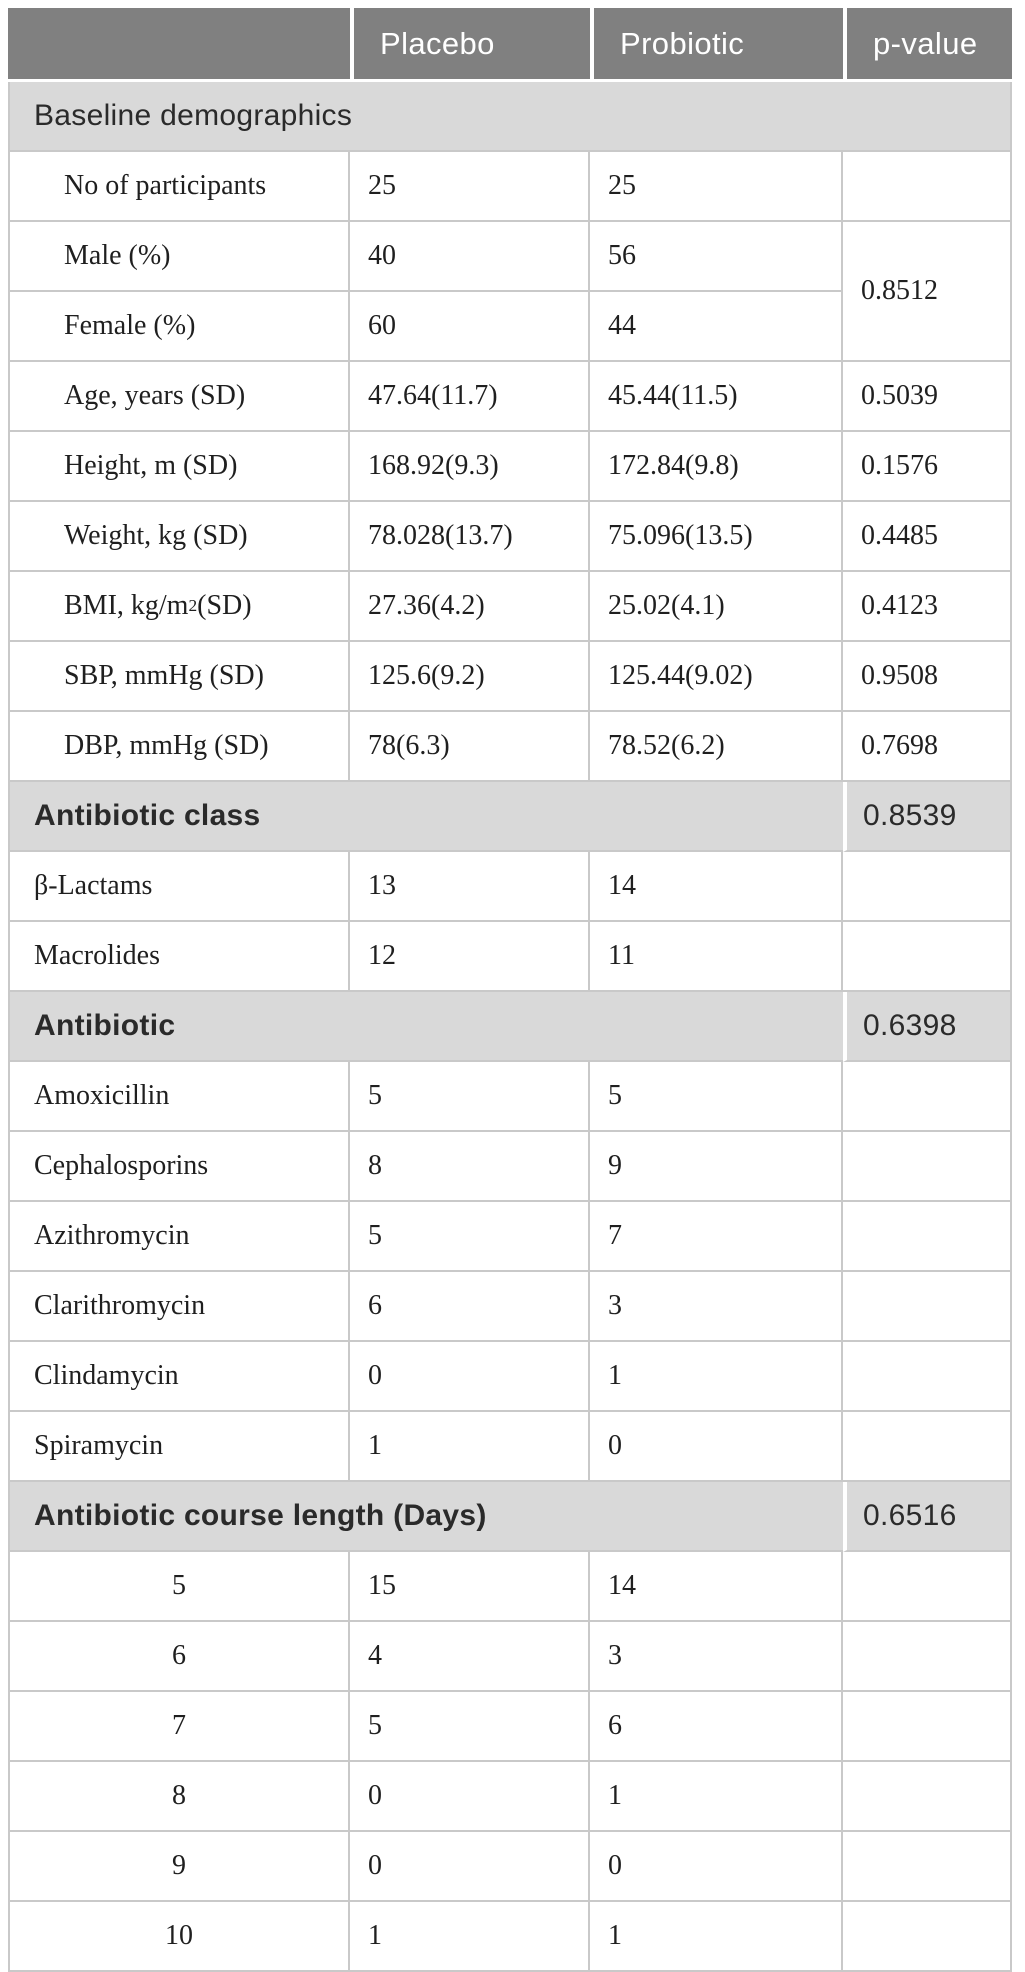  Describe the element at coordinates (179, 257) in the screenshot. I see `row-label-cell: Male (%)` at that location.